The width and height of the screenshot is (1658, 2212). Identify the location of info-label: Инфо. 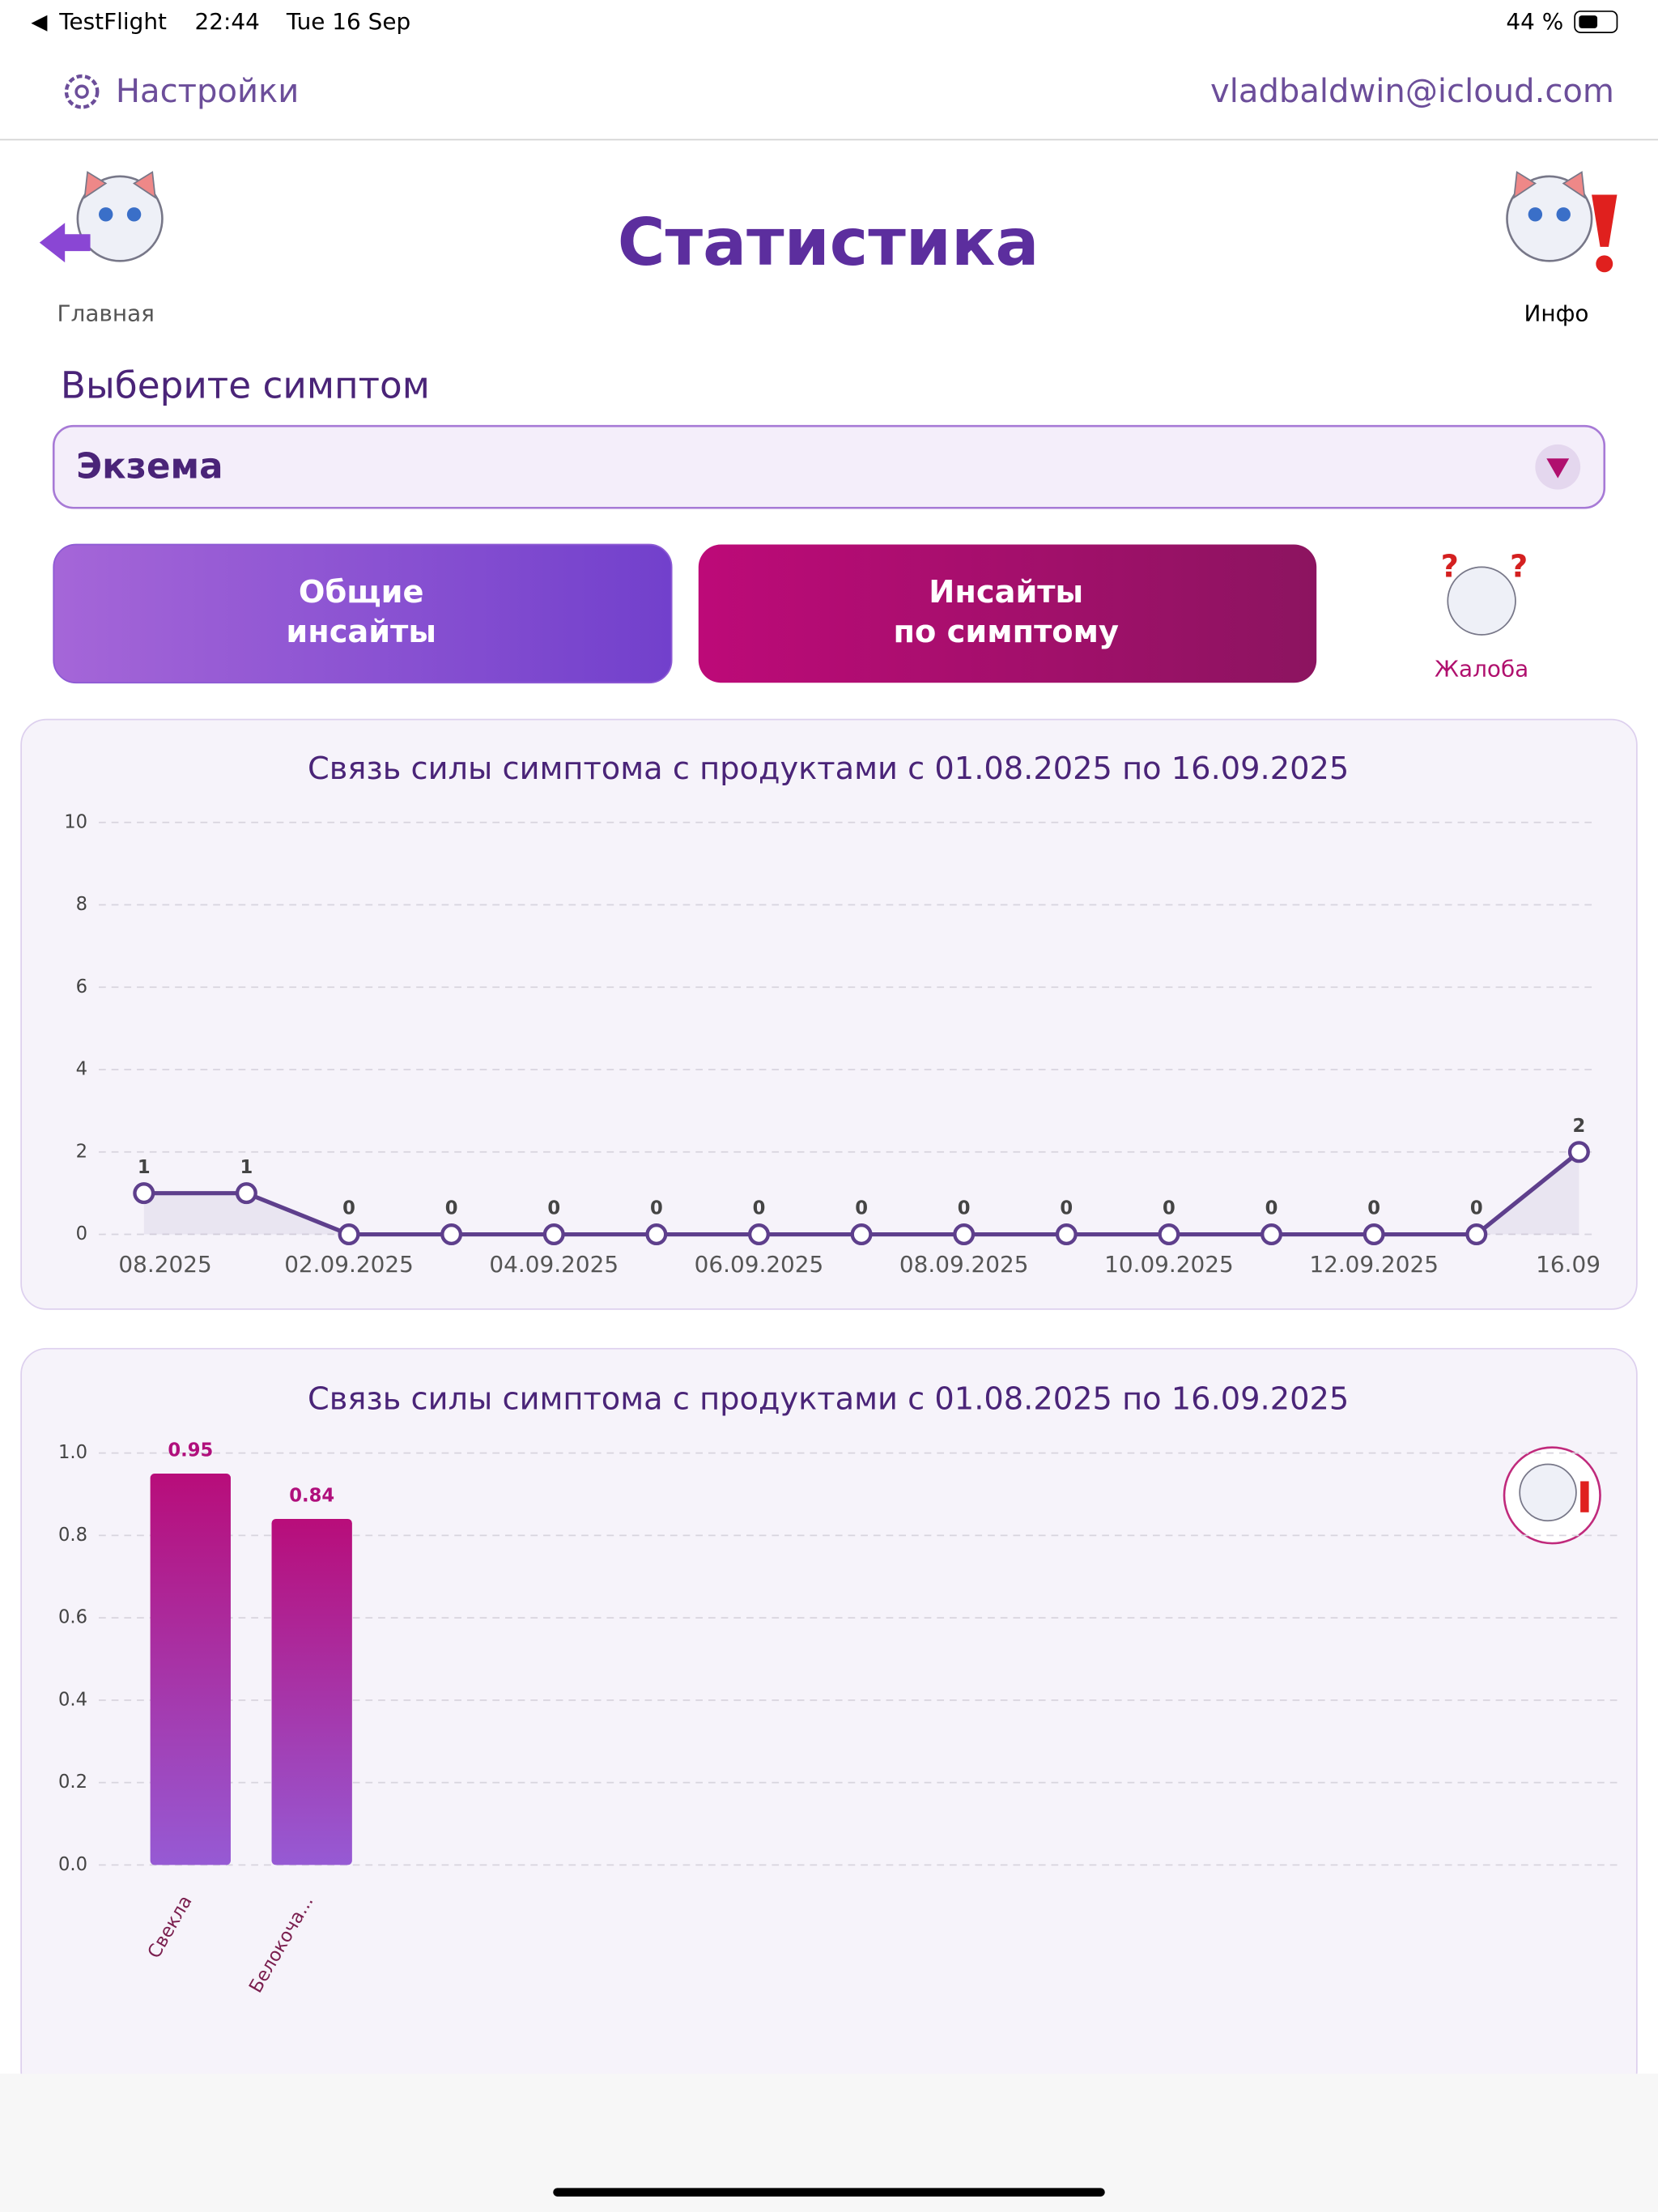
(1556, 314).